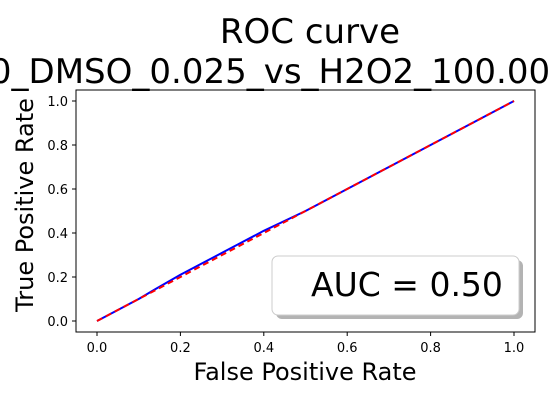 The width and height of the screenshot is (550, 400). What do you see at coordinates (57, 146) in the screenshot?
I see `y-tick-label: 0.8` at bounding box center [57, 146].